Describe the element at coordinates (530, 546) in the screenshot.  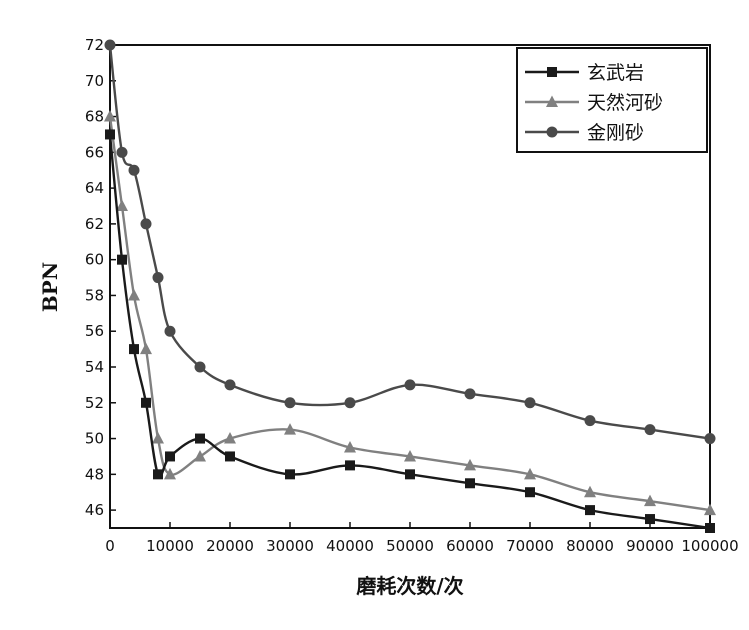
I see `x-tick-label: 70000` at that location.